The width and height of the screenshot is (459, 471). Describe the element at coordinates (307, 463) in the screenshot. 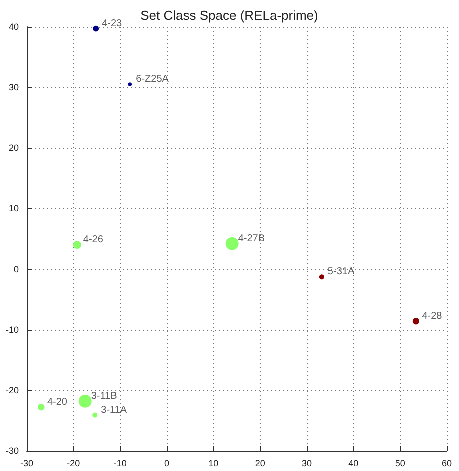

I see `x-tick-label: 30` at that location.